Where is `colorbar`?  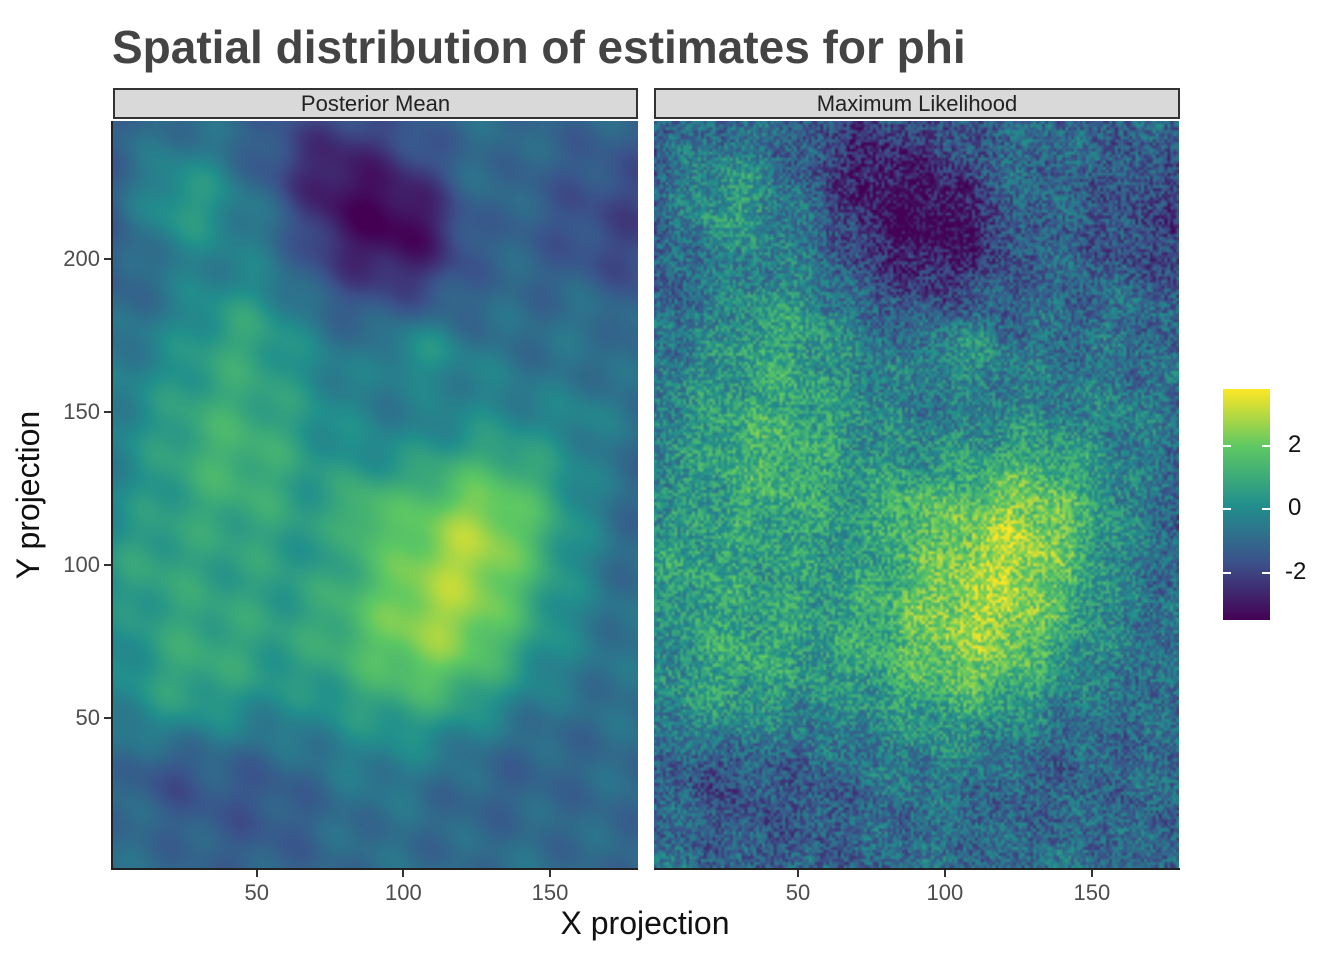
colorbar is located at coordinates (1246, 504).